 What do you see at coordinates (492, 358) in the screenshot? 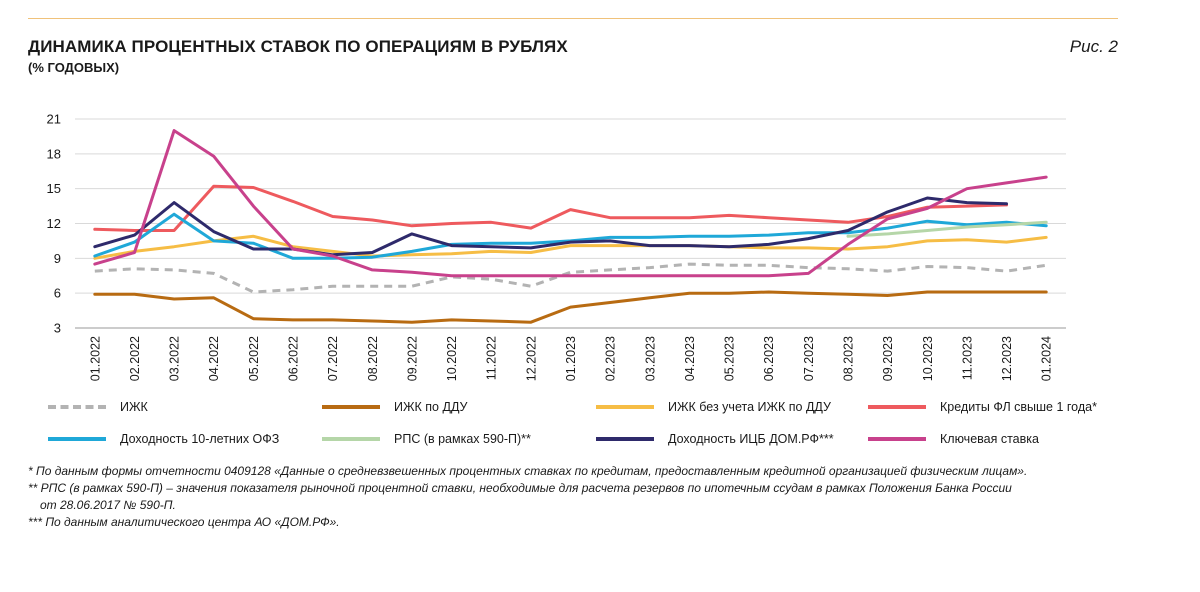
I see `x-tick-label: 11.2022` at bounding box center [492, 358].